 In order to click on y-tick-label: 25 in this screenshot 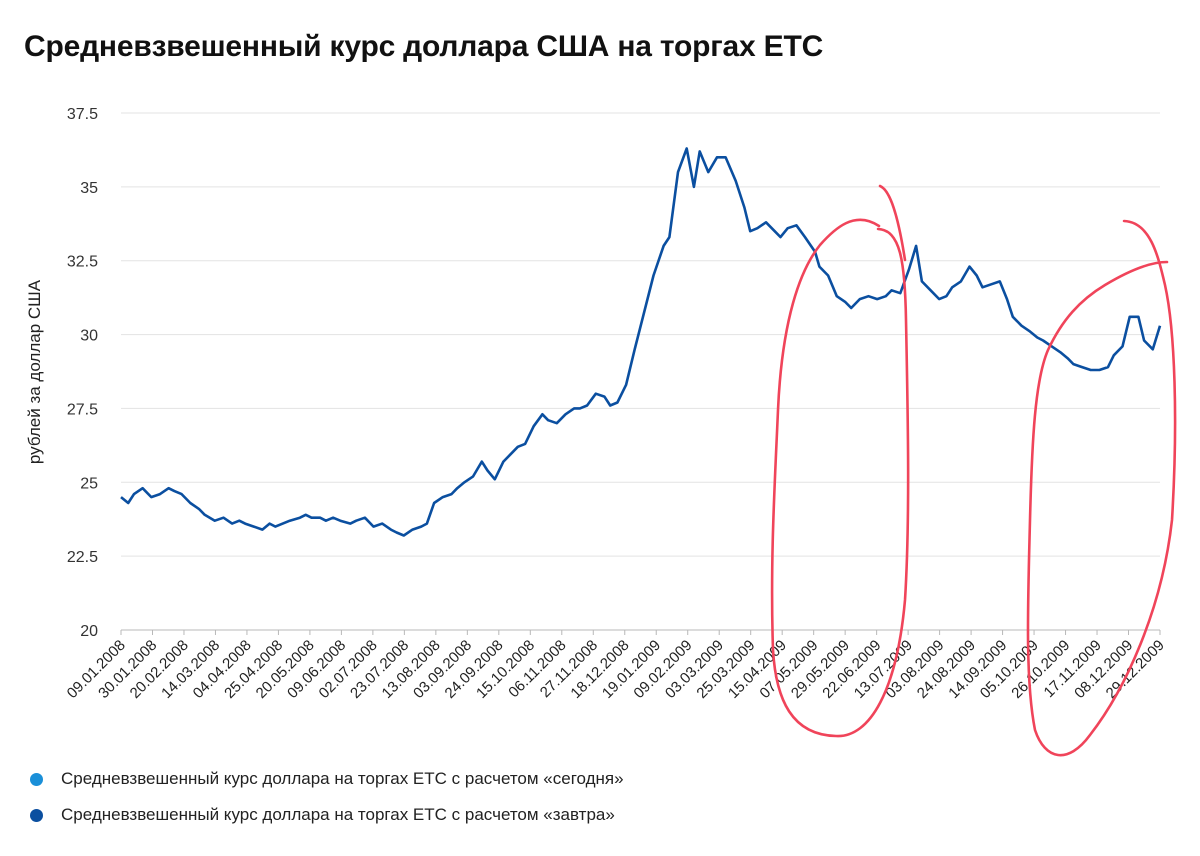, I will do `click(89, 483)`.